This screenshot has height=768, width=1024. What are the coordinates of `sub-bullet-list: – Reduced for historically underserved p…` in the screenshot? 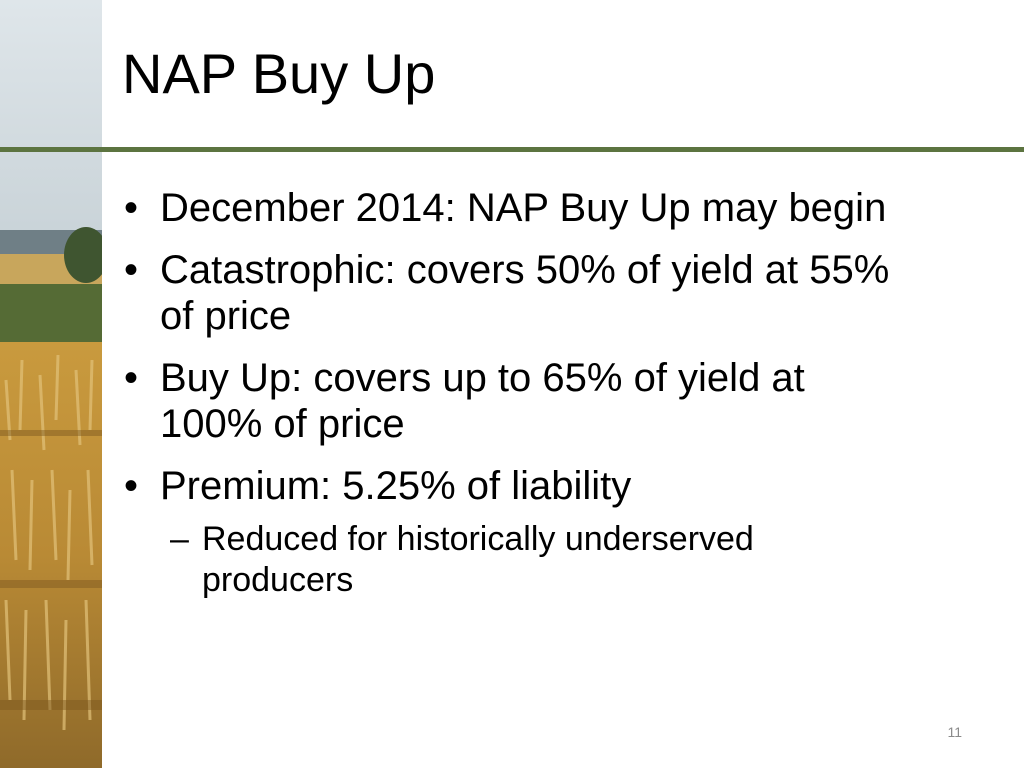 It's located at (541, 560).